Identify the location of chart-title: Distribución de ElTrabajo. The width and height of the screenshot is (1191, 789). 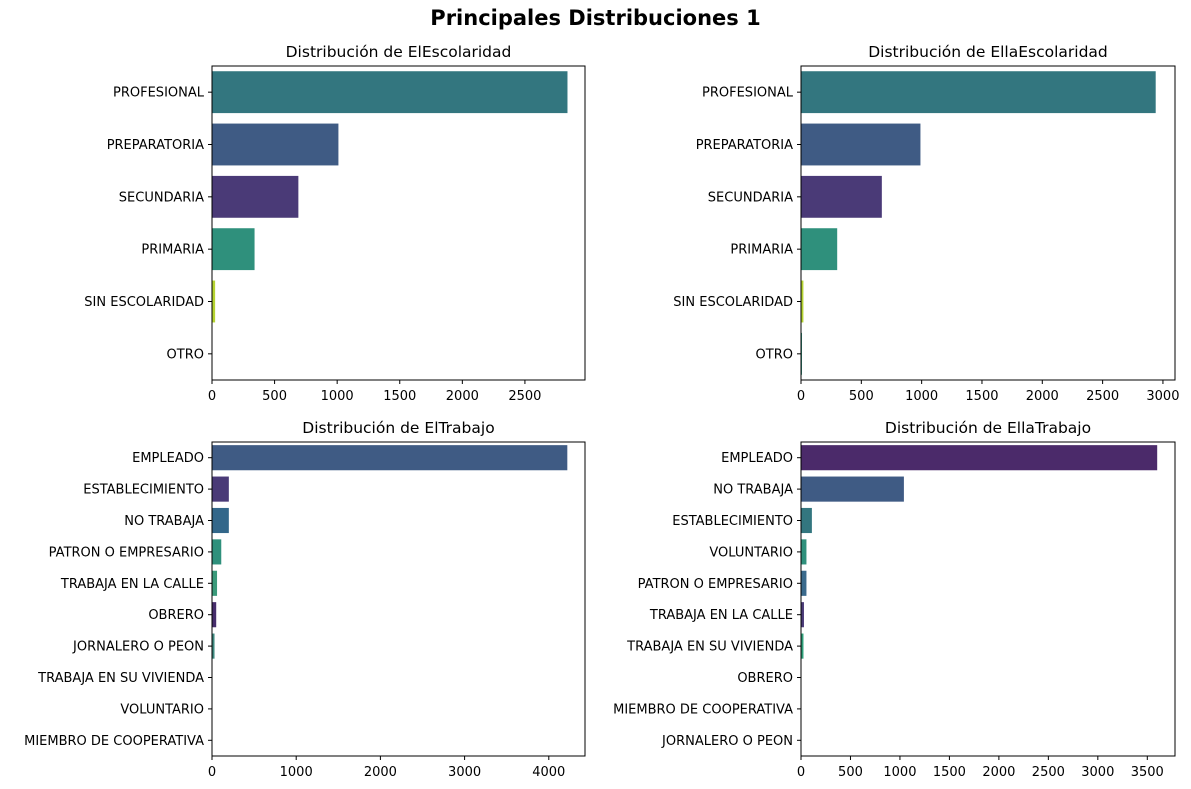
(398, 428).